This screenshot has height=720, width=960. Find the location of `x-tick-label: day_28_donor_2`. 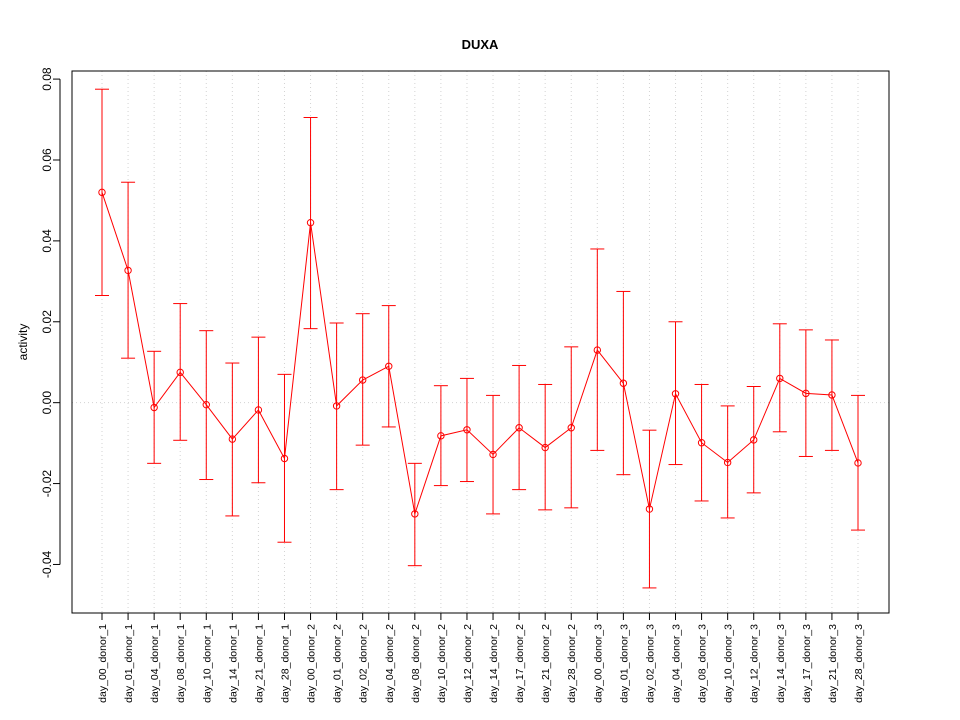

x-tick-label: day_28_donor_2 is located at coordinates (572, 663).